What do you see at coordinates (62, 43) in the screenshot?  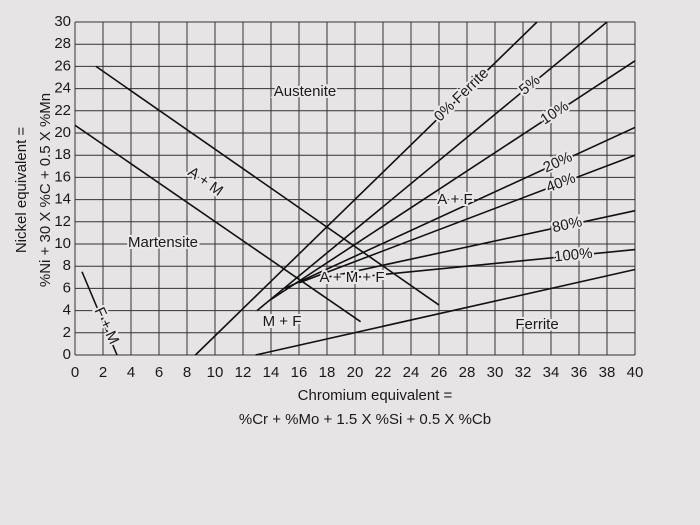 I see `y-tick-label: 28` at bounding box center [62, 43].